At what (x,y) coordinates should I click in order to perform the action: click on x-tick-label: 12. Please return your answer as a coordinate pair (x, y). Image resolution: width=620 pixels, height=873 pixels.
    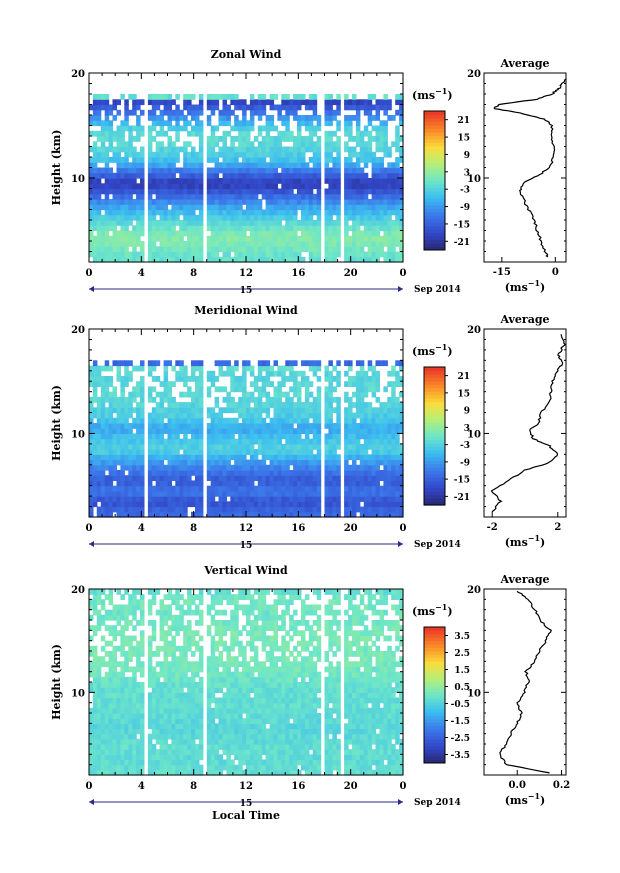
    Looking at the image, I should click on (246, 273).